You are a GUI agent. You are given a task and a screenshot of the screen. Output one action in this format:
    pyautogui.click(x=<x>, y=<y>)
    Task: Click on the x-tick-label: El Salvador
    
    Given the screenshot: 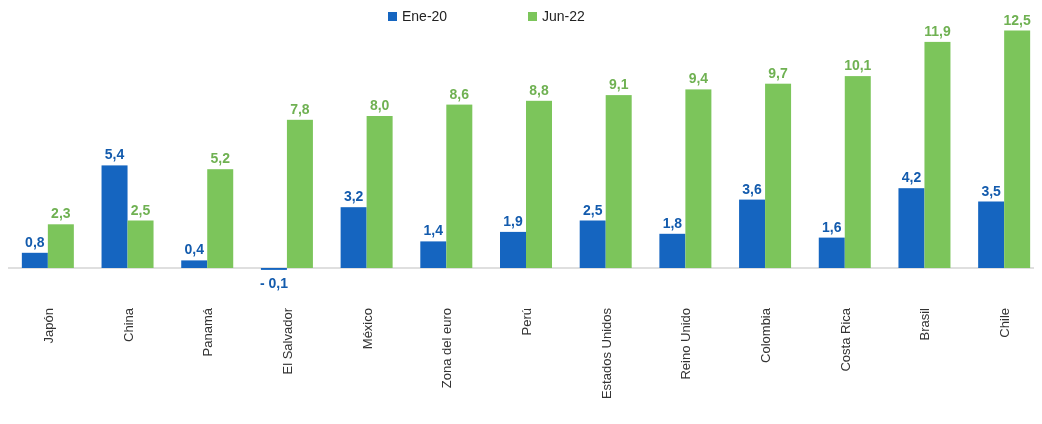 What is the action you would take?
    pyautogui.click(x=287, y=341)
    